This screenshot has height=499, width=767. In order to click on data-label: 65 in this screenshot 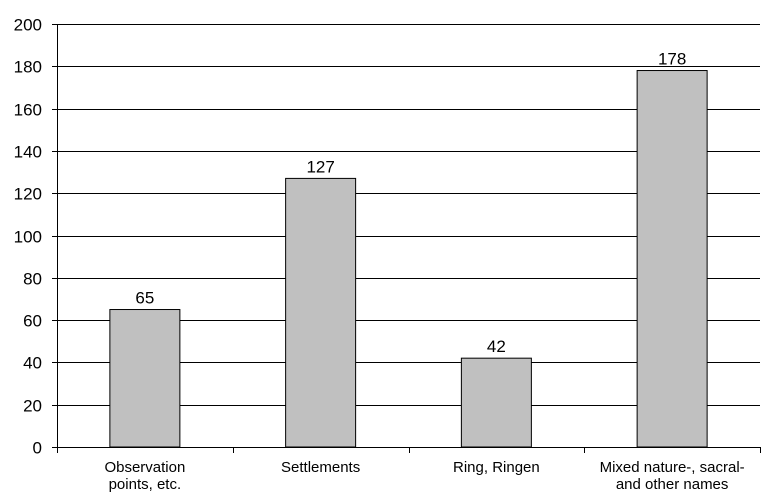, I will do `click(144, 298)`.